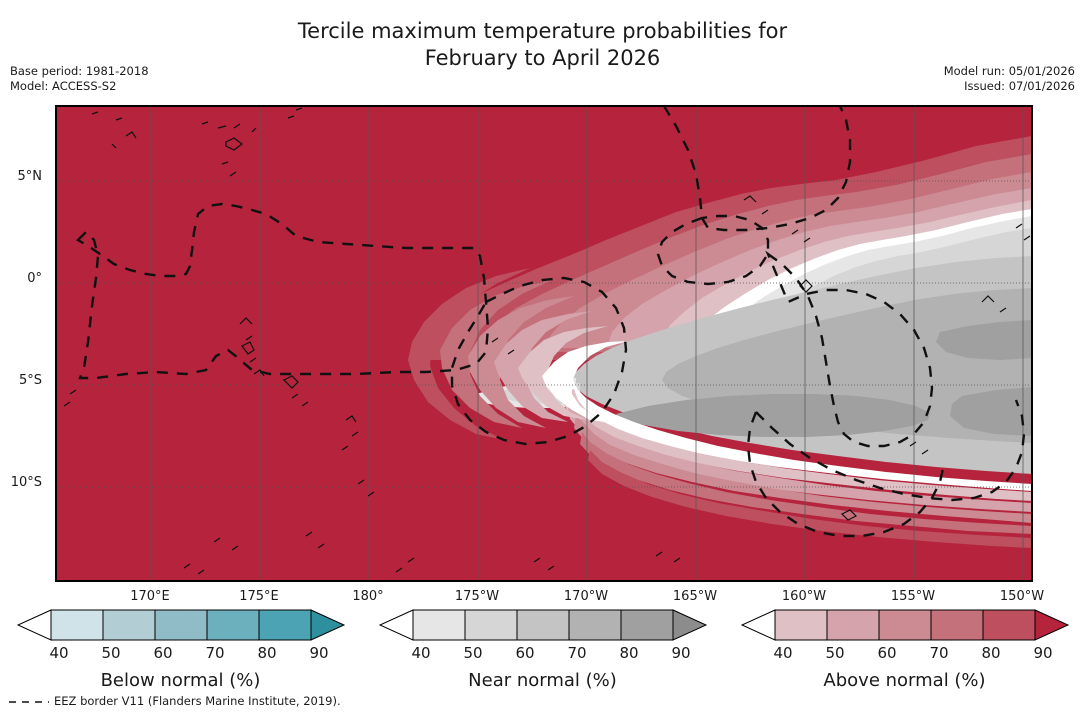 This screenshot has width=1085, height=713. I want to click on dashed-line-icon, so click(29, 701).